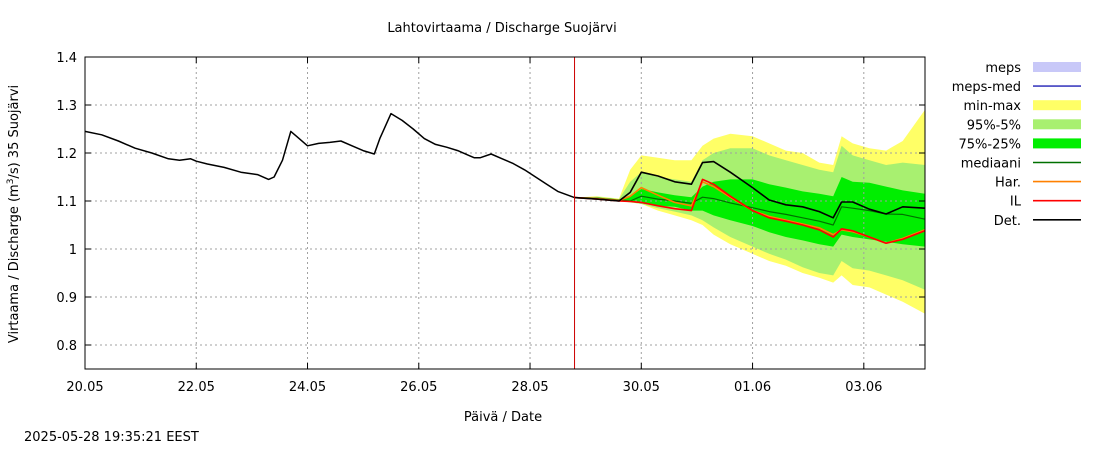 This screenshot has height=450, width=1100. I want to click on y-tick-label: 1, so click(73, 250).